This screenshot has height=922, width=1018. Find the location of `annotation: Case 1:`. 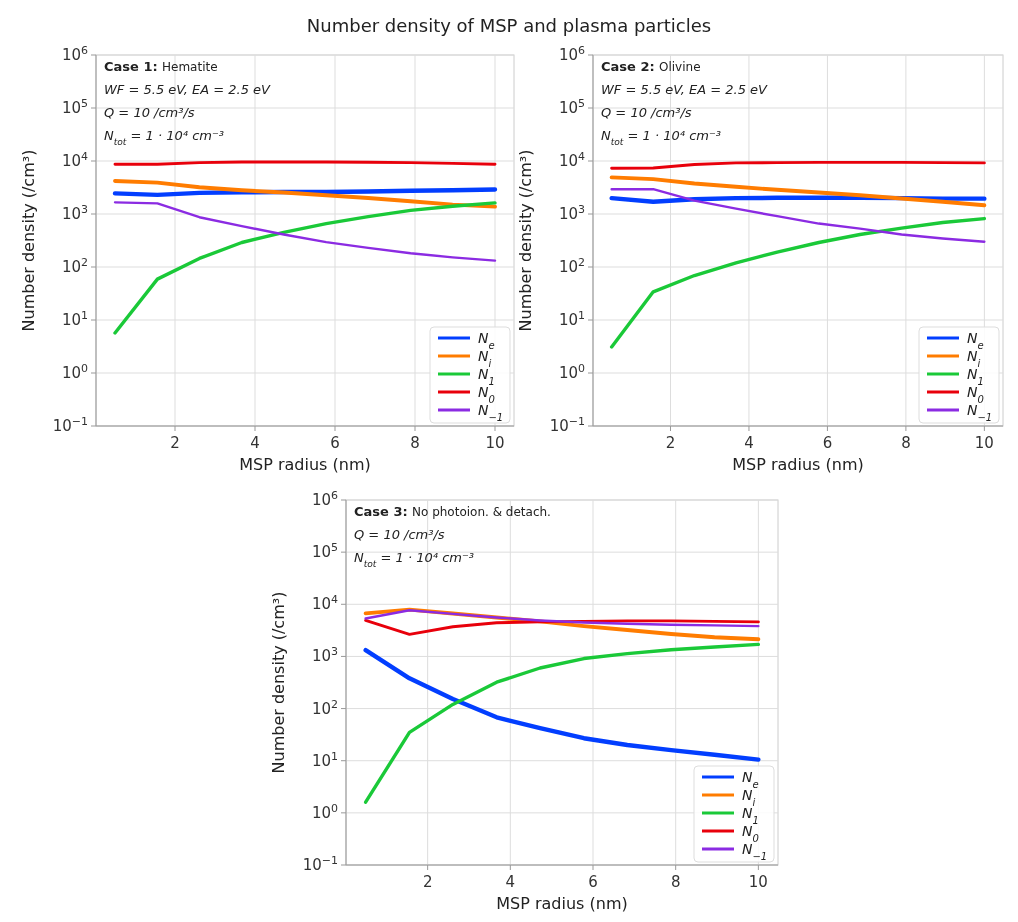

annotation: Case 1: is located at coordinates (131, 66).